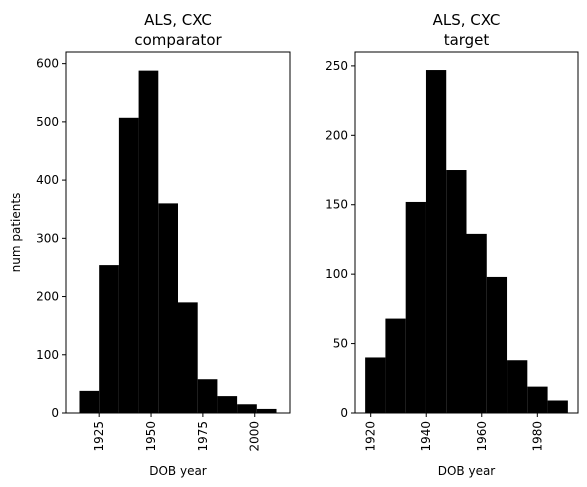 This screenshot has width=587, height=487. Describe the element at coordinates (151, 436) in the screenshot. I see `x-tick-label: 1950` at that location.